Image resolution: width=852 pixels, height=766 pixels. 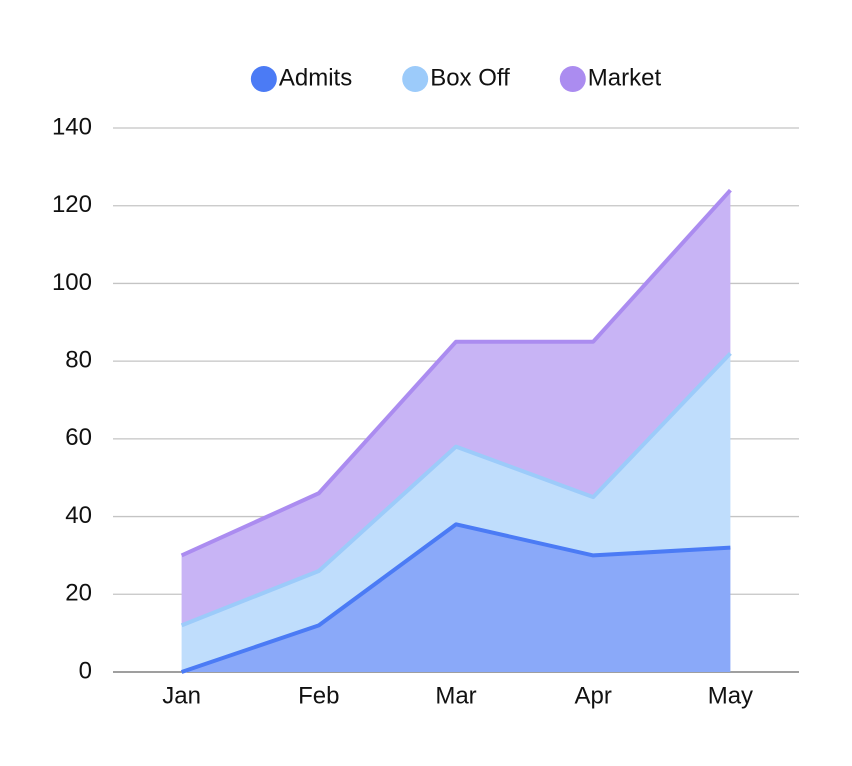 I want to click on x-tick-label: May, so click(x=730, y=695).